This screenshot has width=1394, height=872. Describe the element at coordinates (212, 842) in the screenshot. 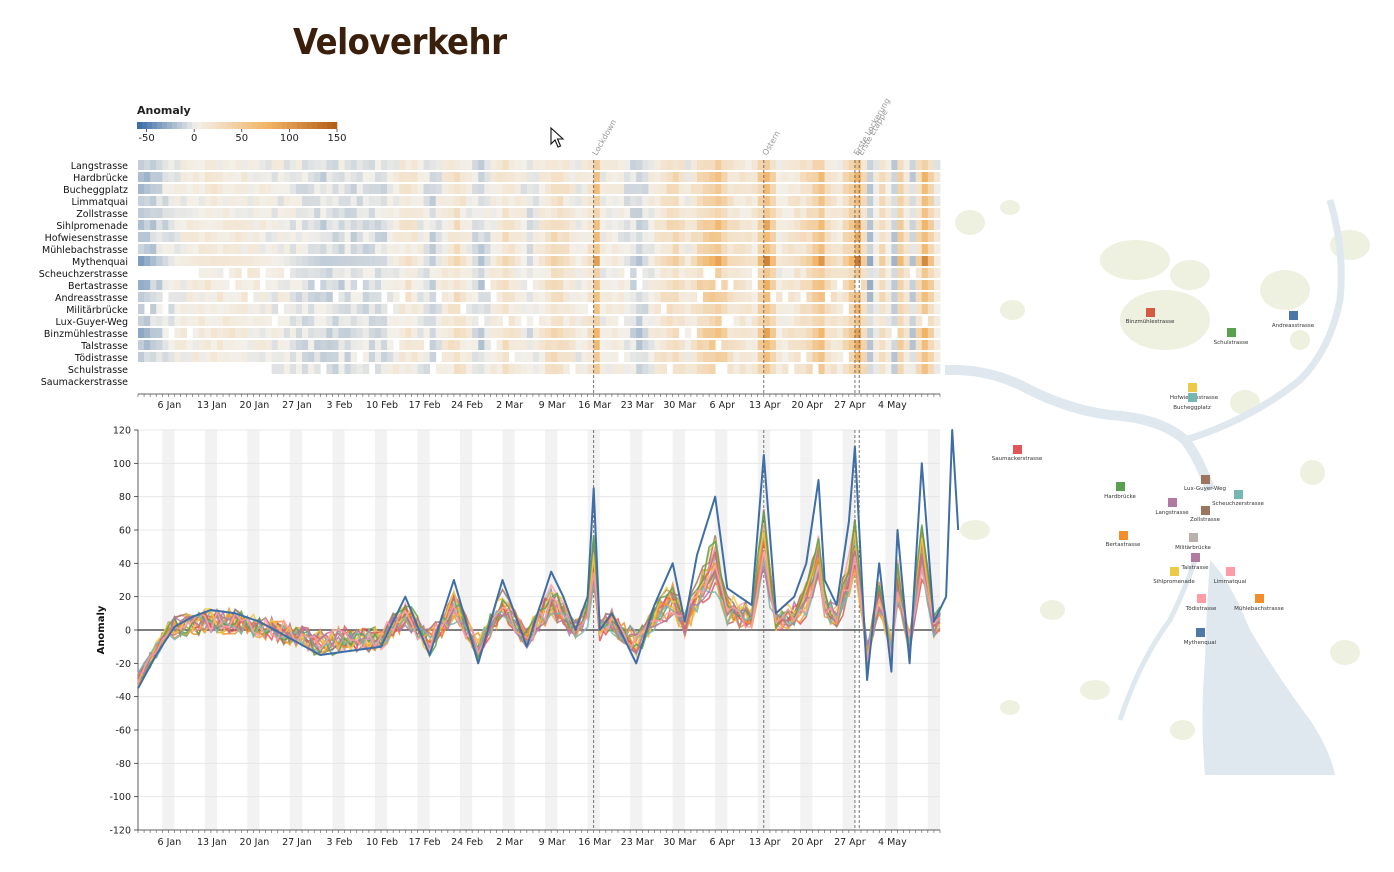

I see `x-tick-label: 13 Jan` at that location.